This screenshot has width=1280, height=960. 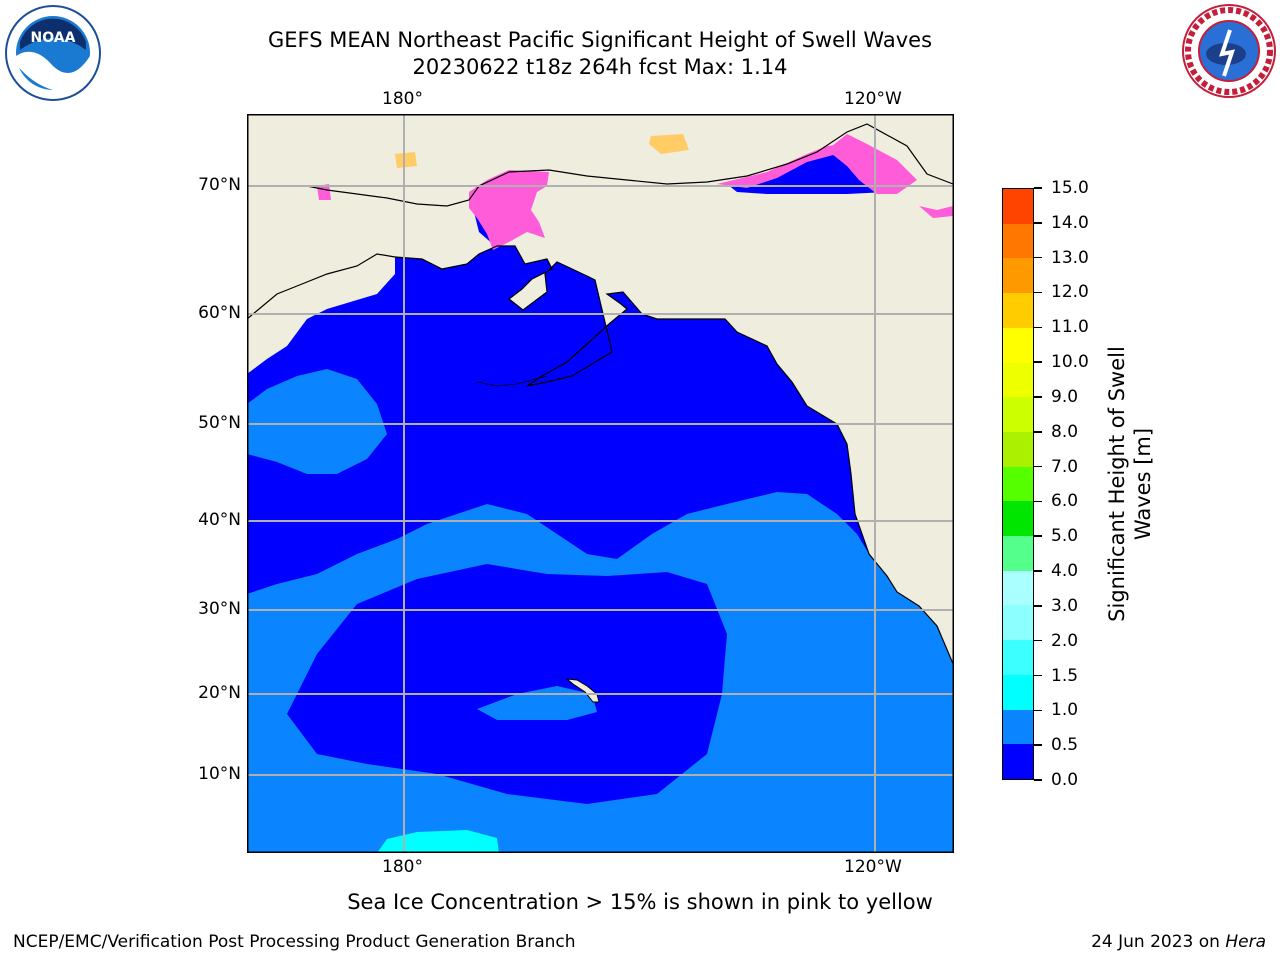 I want to click on colorbar-tick-label: 13.0, so click(x=1070, y=257).